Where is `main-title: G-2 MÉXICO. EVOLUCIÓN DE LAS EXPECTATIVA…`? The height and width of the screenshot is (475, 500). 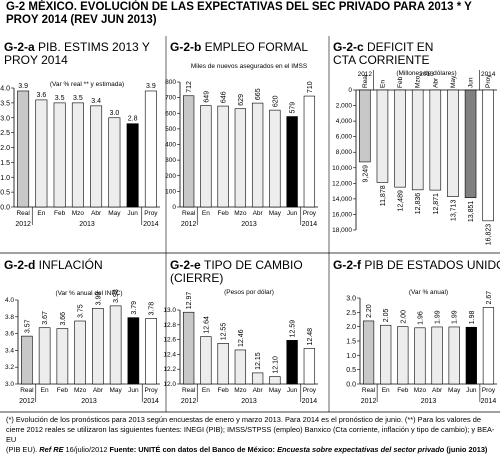
main-title: G-2 MÉXICO. EVOLUCIÓN DE LAS EXPECTATIVA… is located at coordinates (251, 14).